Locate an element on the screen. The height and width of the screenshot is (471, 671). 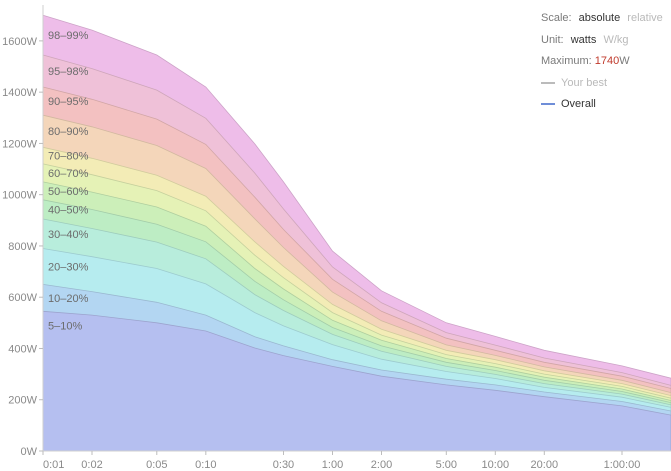
y-tick-label: 1600W is located at coordinates (19, 42).